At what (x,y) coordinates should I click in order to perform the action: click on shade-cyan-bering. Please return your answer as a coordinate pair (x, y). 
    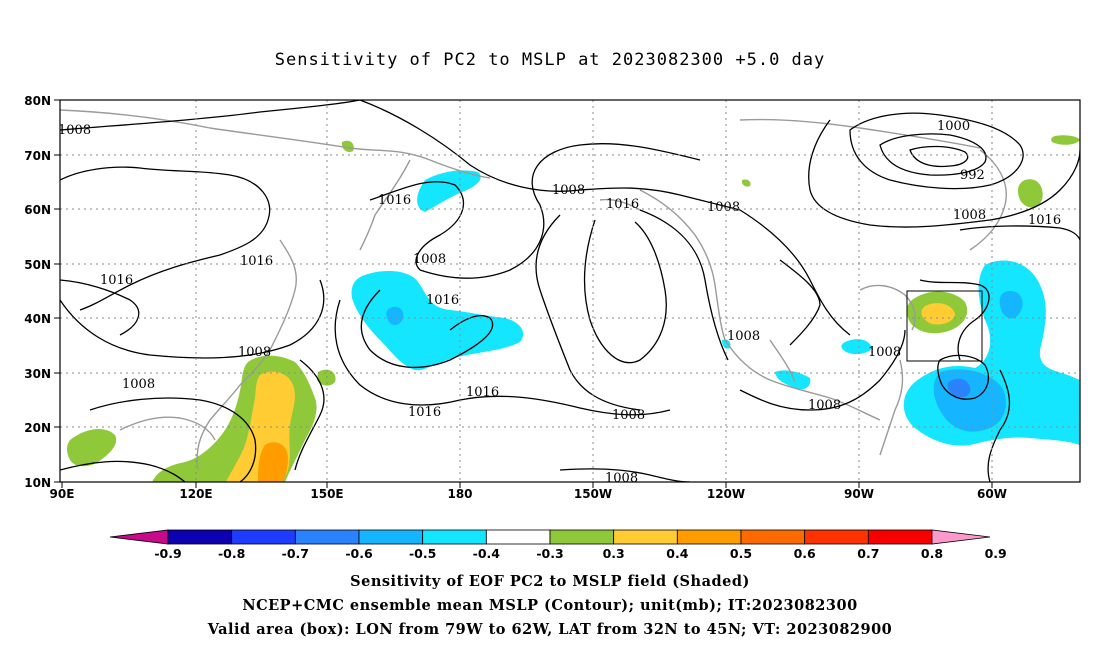
    Looking at the image, I should click on (449, 191).